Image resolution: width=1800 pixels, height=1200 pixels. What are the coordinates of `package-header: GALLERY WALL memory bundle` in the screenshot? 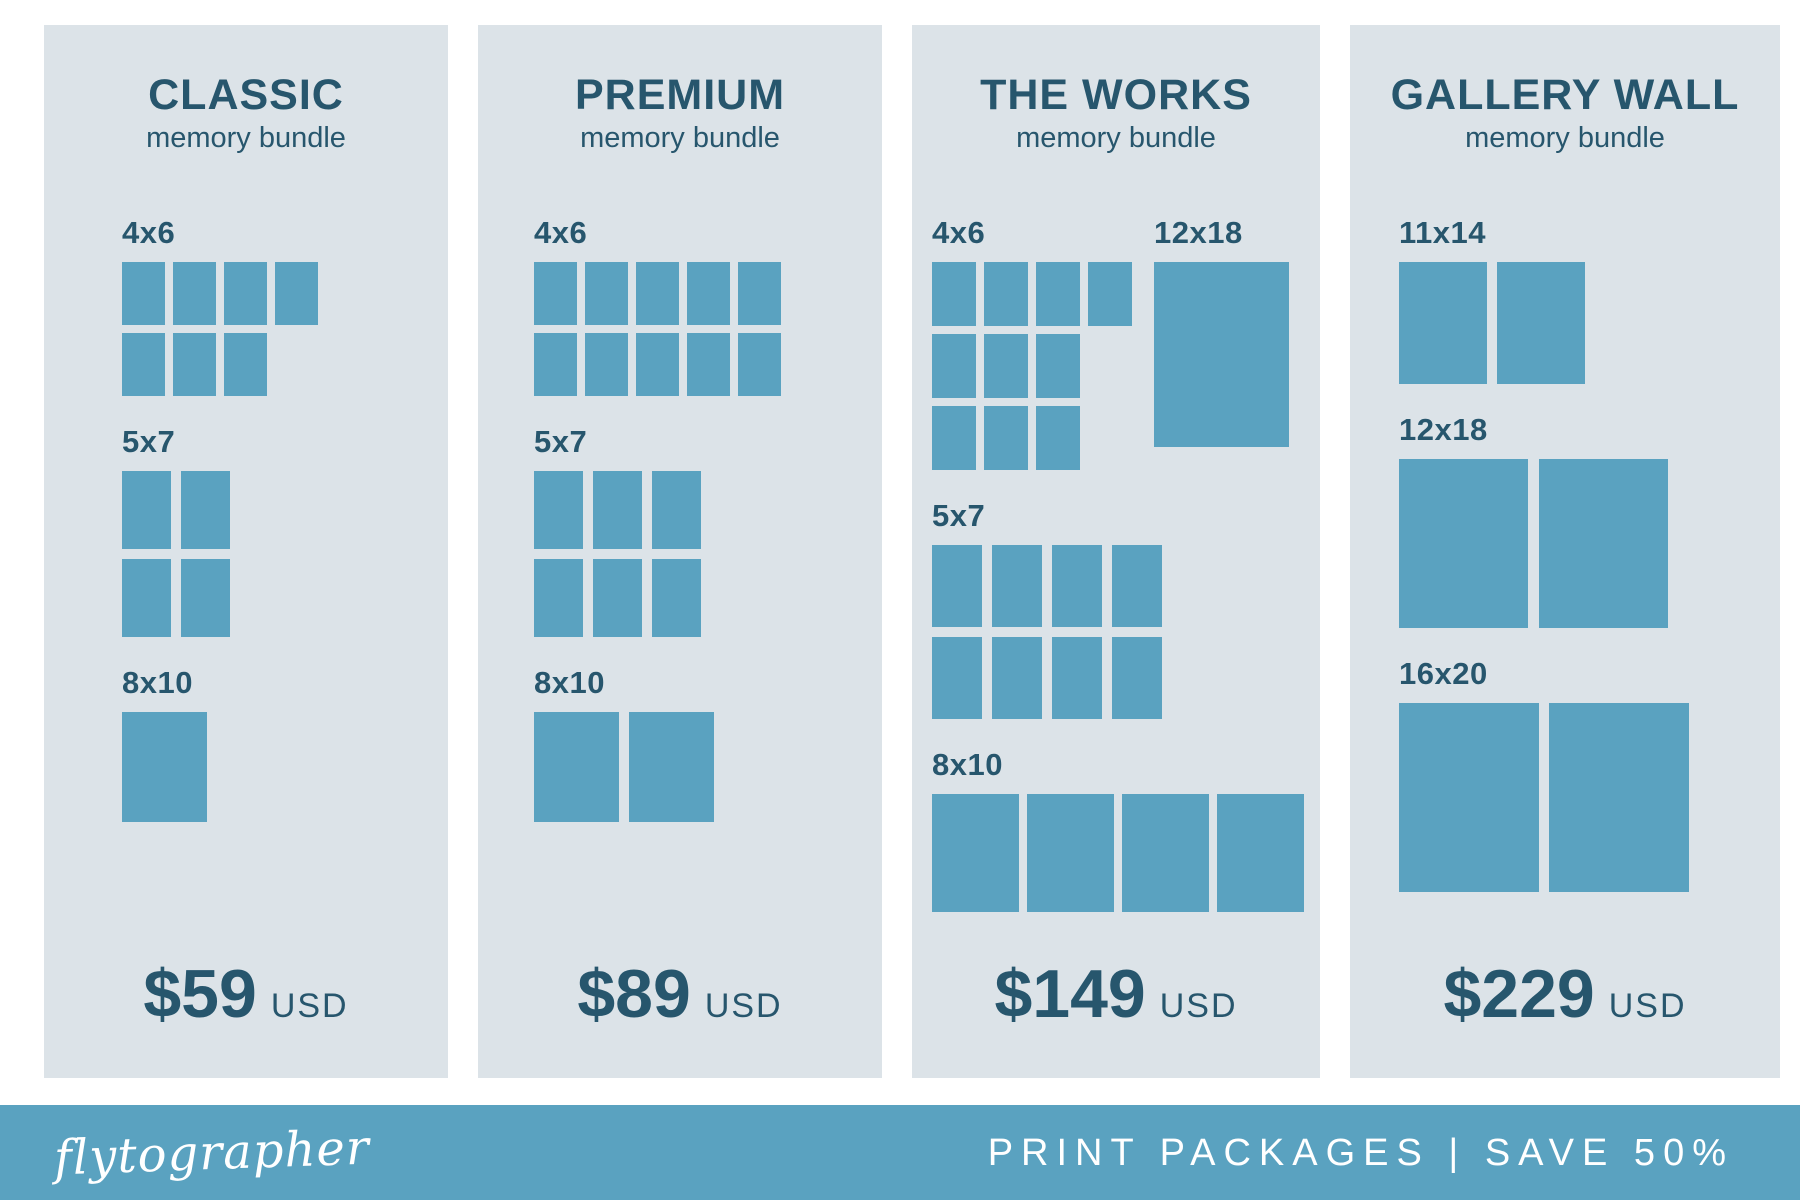 It's located at (1565, 113).